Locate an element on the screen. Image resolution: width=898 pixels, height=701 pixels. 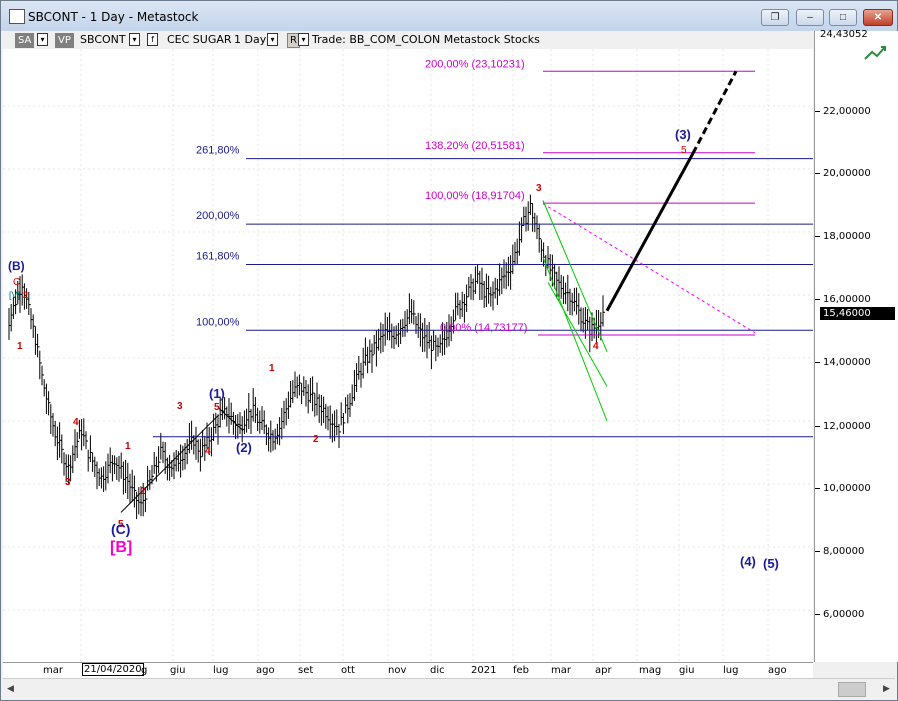
projection-line is located at coordinates (650, 232).